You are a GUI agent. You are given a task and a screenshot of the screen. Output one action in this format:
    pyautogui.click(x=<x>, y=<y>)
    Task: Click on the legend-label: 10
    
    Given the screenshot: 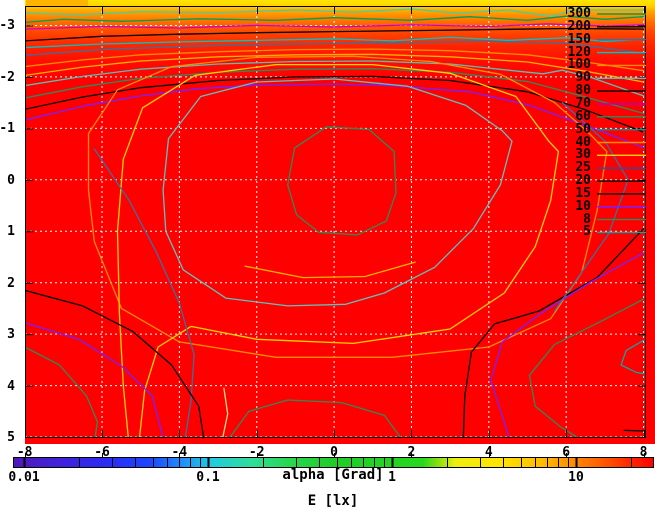 What is the action you would take?
    pyautogui.click(x=583, y=206)
    